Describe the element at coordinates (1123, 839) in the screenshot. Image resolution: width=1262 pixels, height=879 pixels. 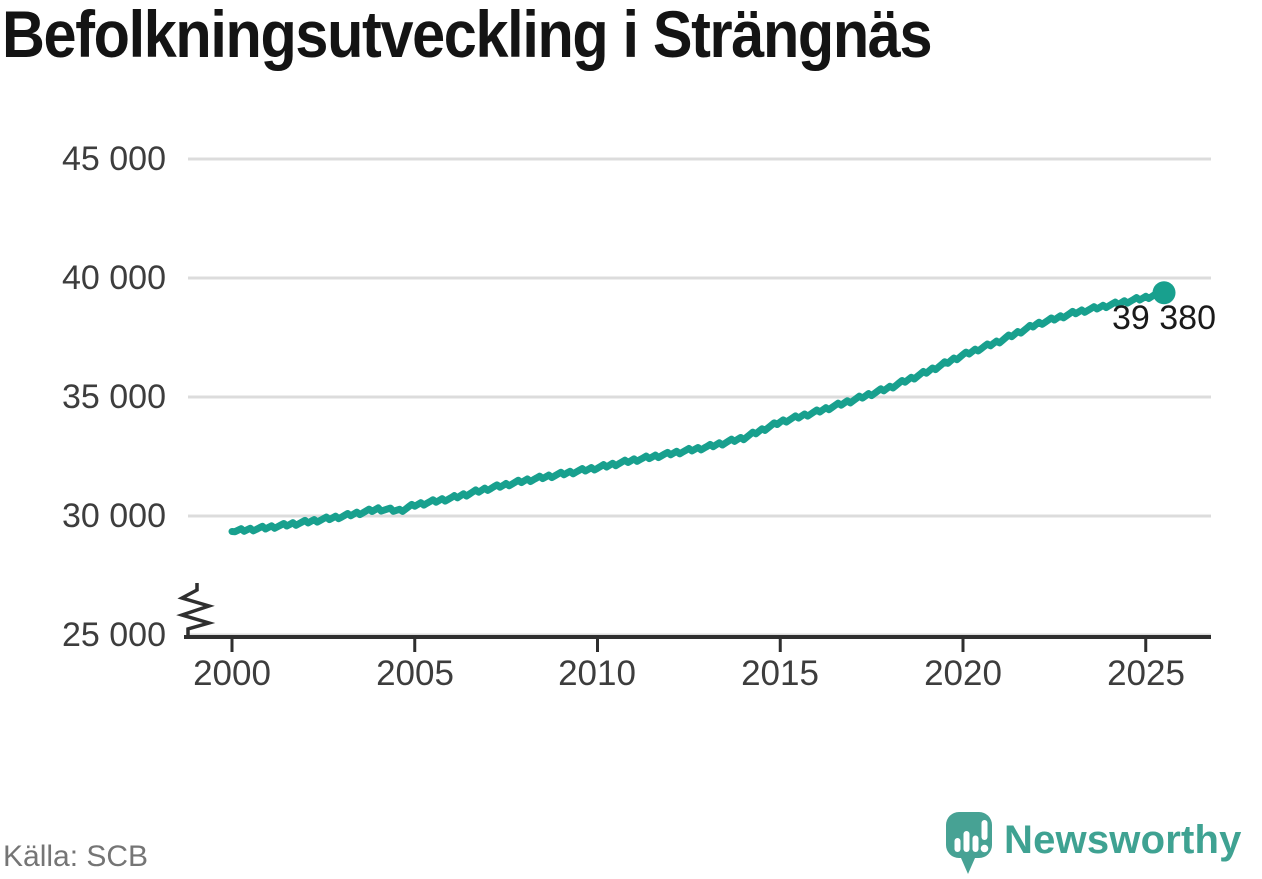
I see `newsworthy-logo-text: Newsworthy` at that location.